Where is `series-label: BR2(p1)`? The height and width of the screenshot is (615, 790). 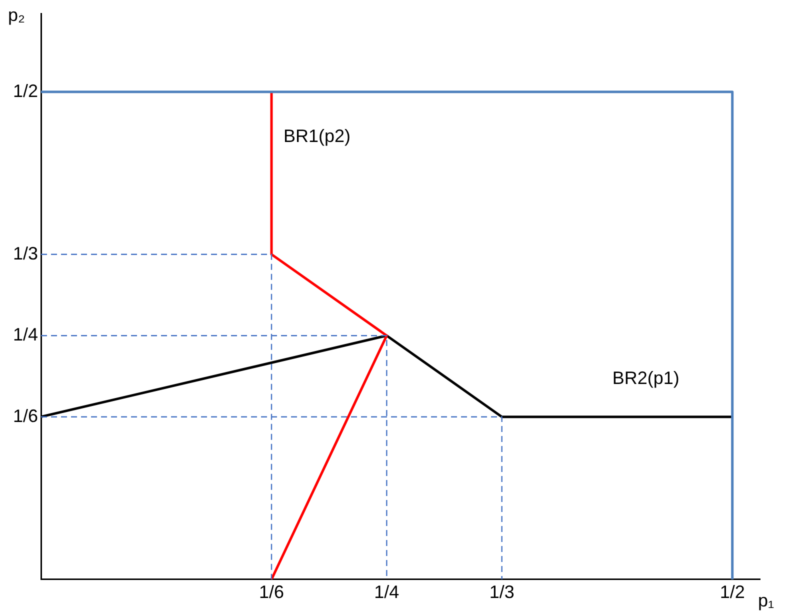
series-label: BR2(p1) is located at coordinates (646, 378).